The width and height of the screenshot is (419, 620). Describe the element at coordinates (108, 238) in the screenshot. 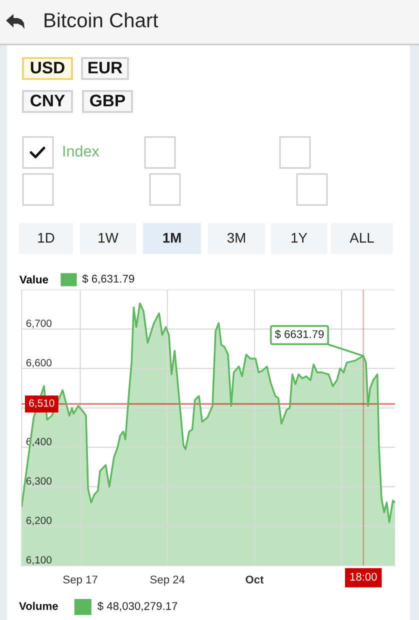

I see `text: 1W` at that location.